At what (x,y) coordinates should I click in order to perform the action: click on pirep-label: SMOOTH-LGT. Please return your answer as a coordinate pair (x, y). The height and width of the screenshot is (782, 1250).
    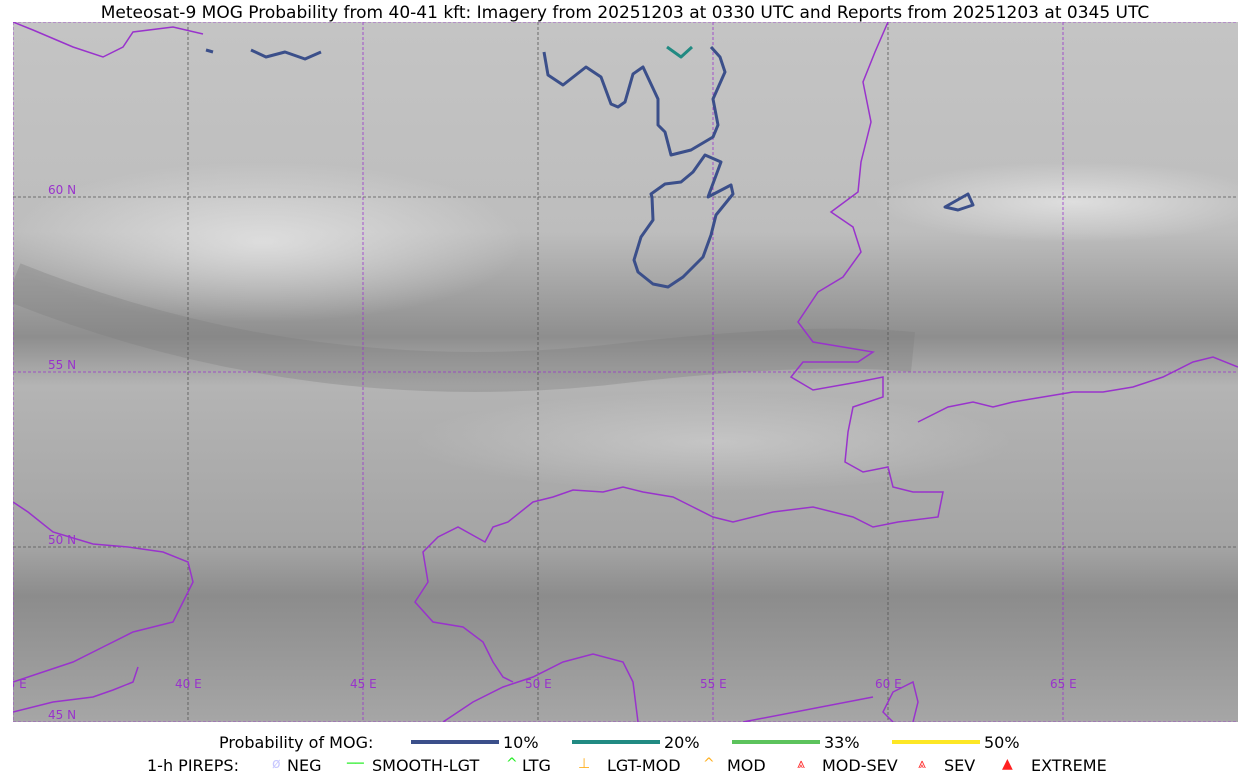
    Looking at the image, I should click on (426, 765).